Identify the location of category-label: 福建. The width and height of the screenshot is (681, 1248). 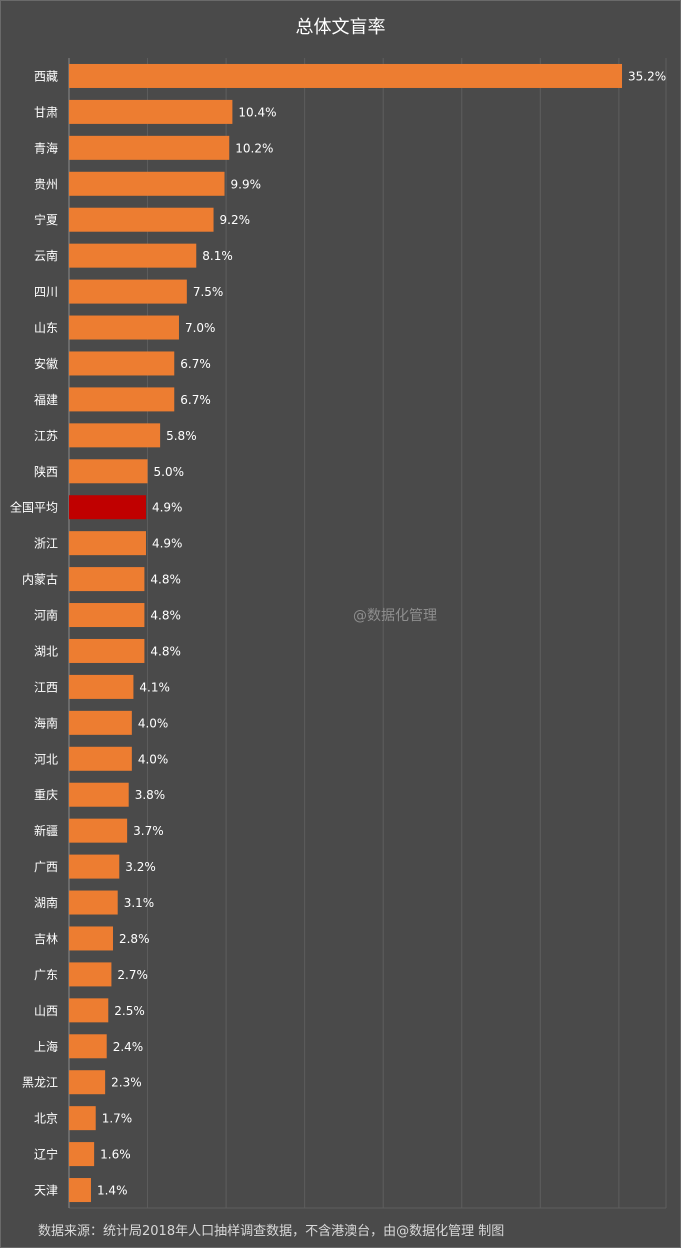
(46, 399).